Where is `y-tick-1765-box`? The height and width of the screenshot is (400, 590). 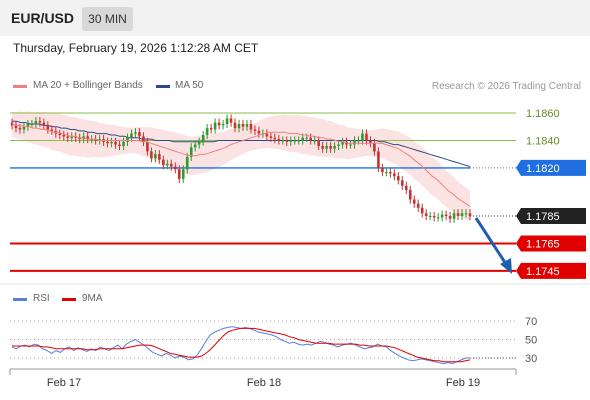 y-tick-1765-box is located at coordinates (551, 243).